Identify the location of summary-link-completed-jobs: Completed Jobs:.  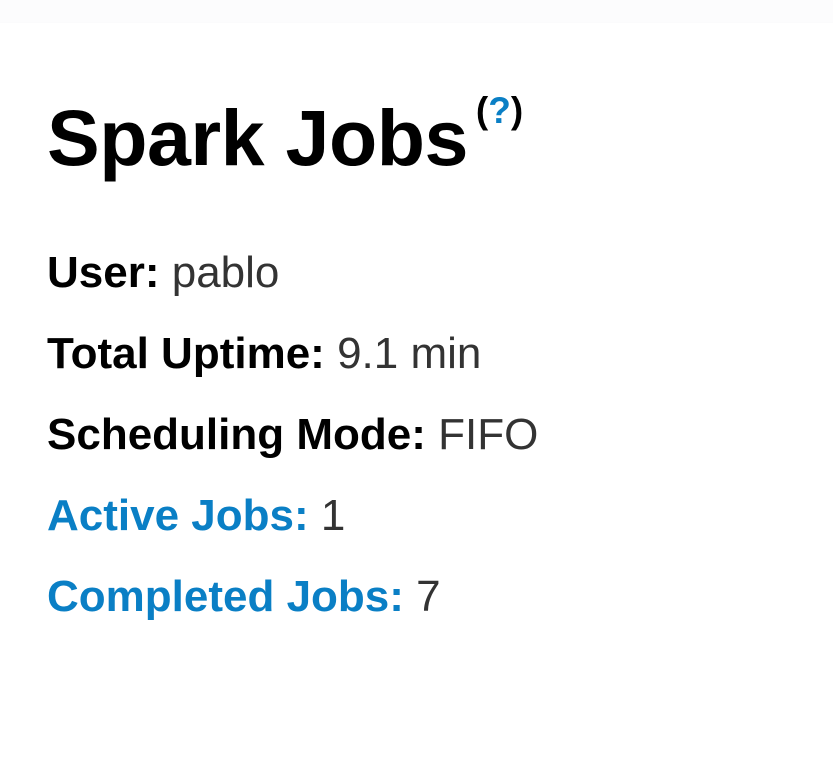
(225, 596).